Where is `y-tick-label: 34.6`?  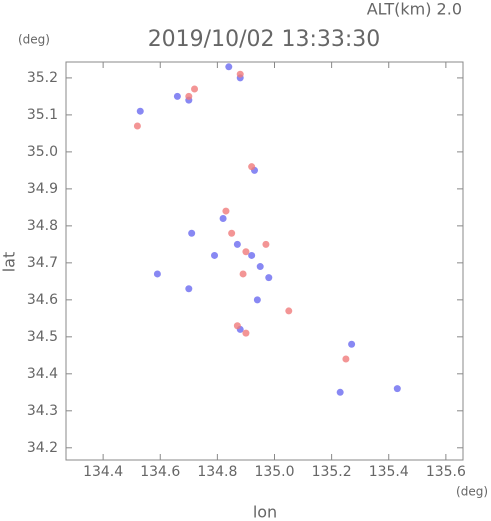
y-tick-label: 34.6 is located at coordinates (42, 300).